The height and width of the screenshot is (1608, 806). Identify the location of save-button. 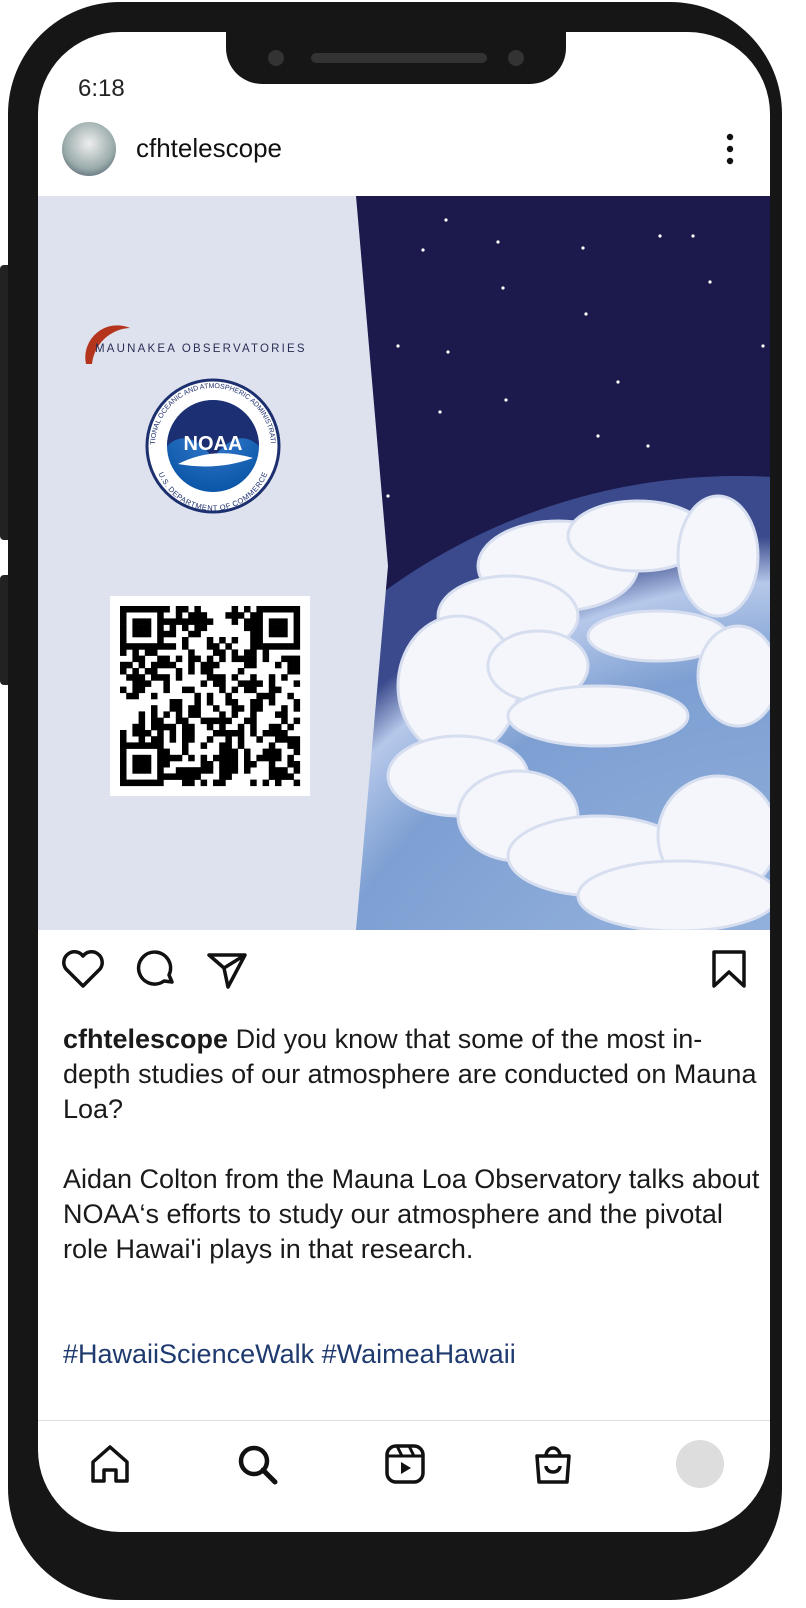
(729, 969).